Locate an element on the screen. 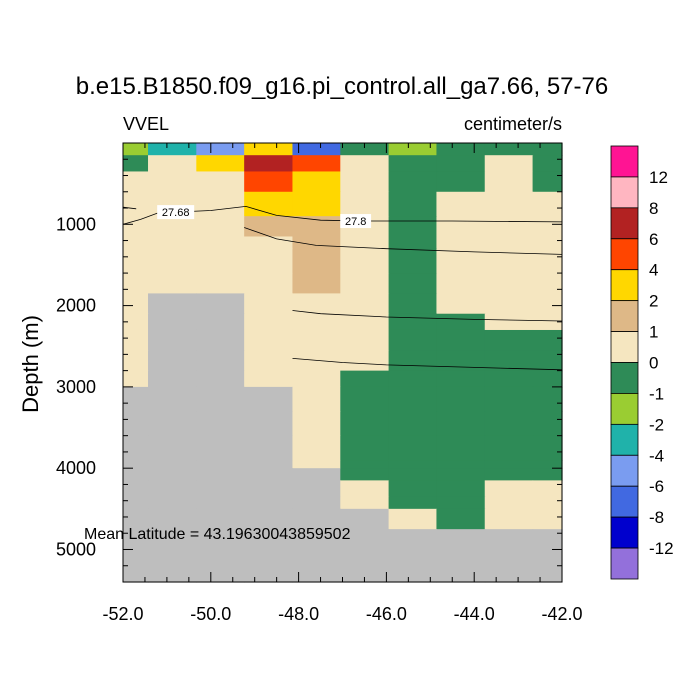 This screenshot has height=700, width=700. y-tick-label: 1000 is located at coordinates (76, 224).